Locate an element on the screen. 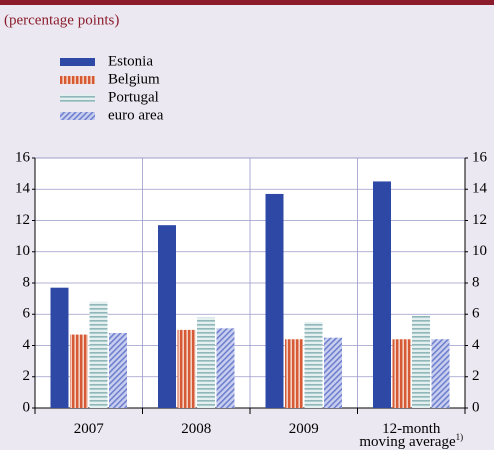 The image size is (494, 450). y2-tick-label: 14 is located at coordinates (480, 189).